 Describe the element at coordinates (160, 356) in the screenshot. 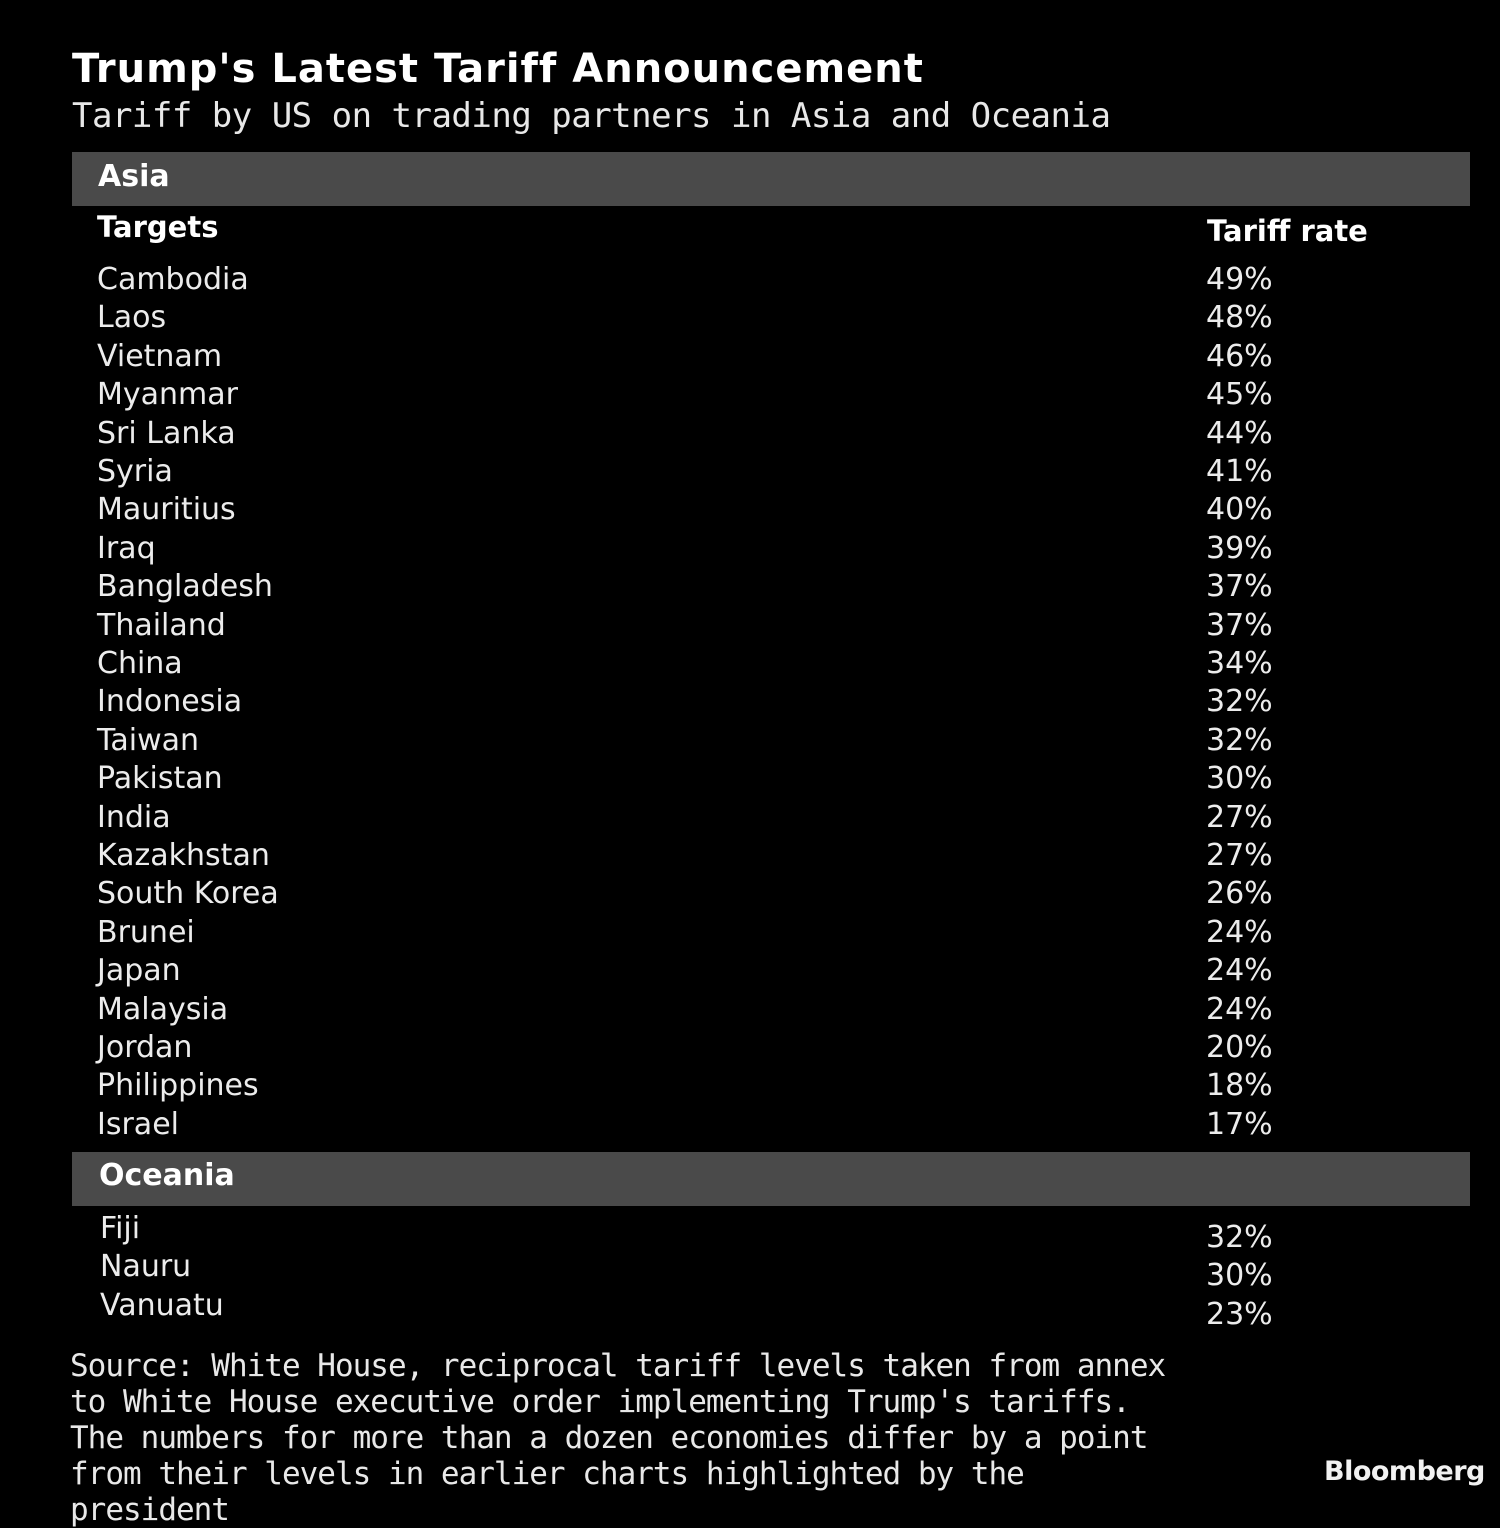

I see `target-name: Vietnam` at that location.